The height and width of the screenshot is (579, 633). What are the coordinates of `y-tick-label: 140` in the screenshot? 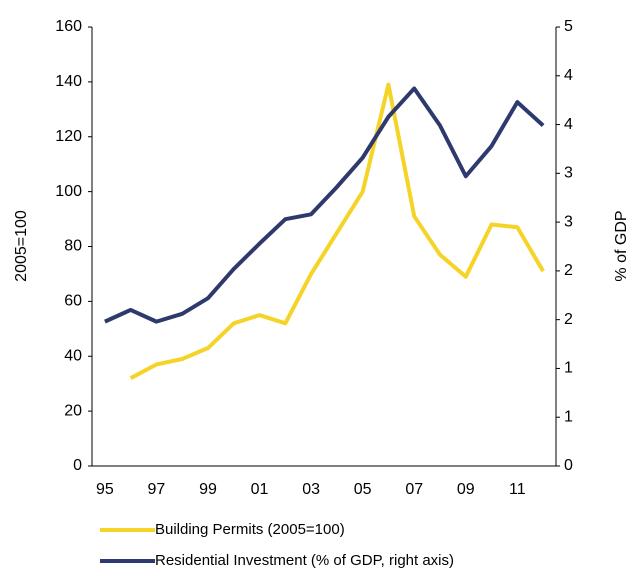 It's located at (68, 81).